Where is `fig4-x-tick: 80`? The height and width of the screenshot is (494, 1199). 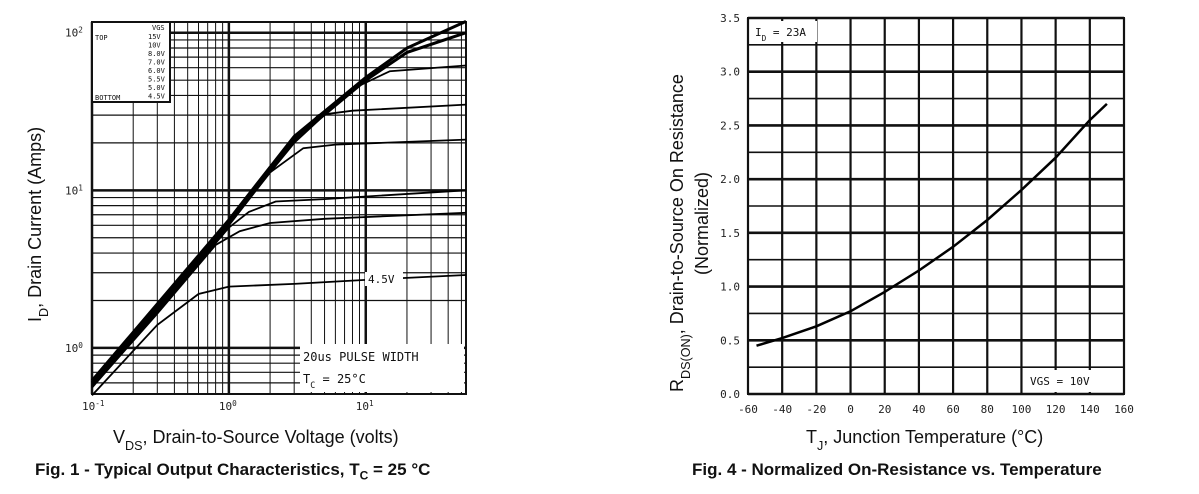
fig4-x-tick: 80 is located at coordinates (987, 409).